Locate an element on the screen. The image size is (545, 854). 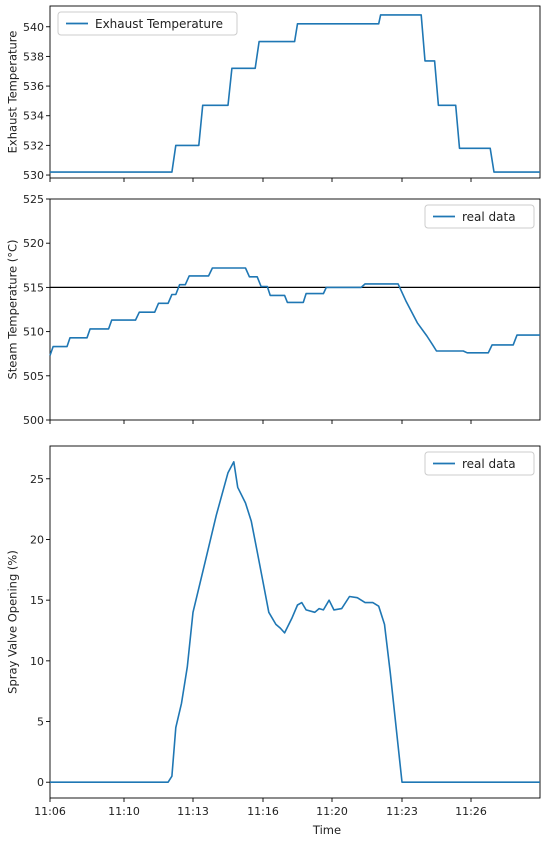
legend: Exhaust Temperature is located at coordinates (147, 23).